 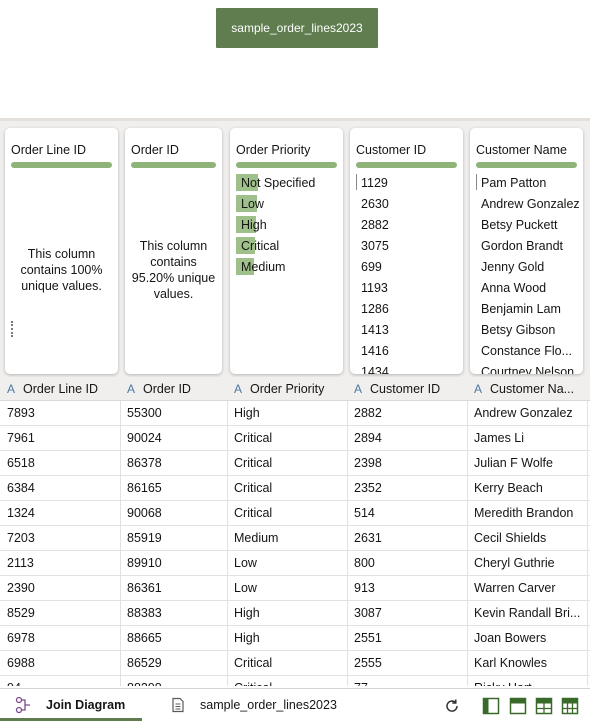 I want to click on table-cell: Kerry Beach, so click(x=508, y=488).